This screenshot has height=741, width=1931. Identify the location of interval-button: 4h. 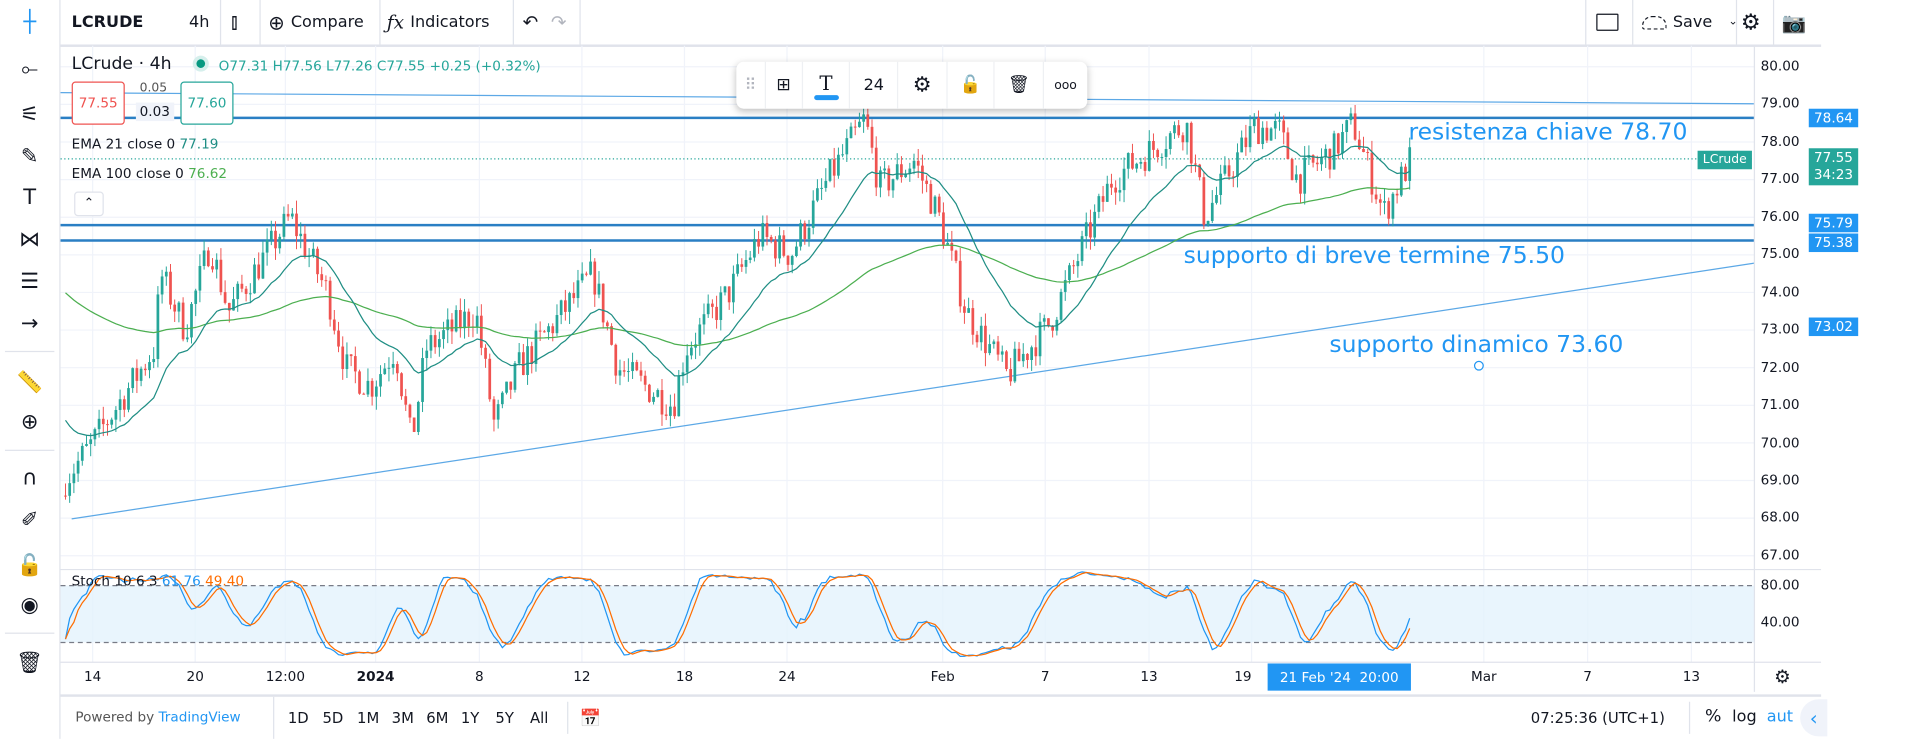
(199, 22).